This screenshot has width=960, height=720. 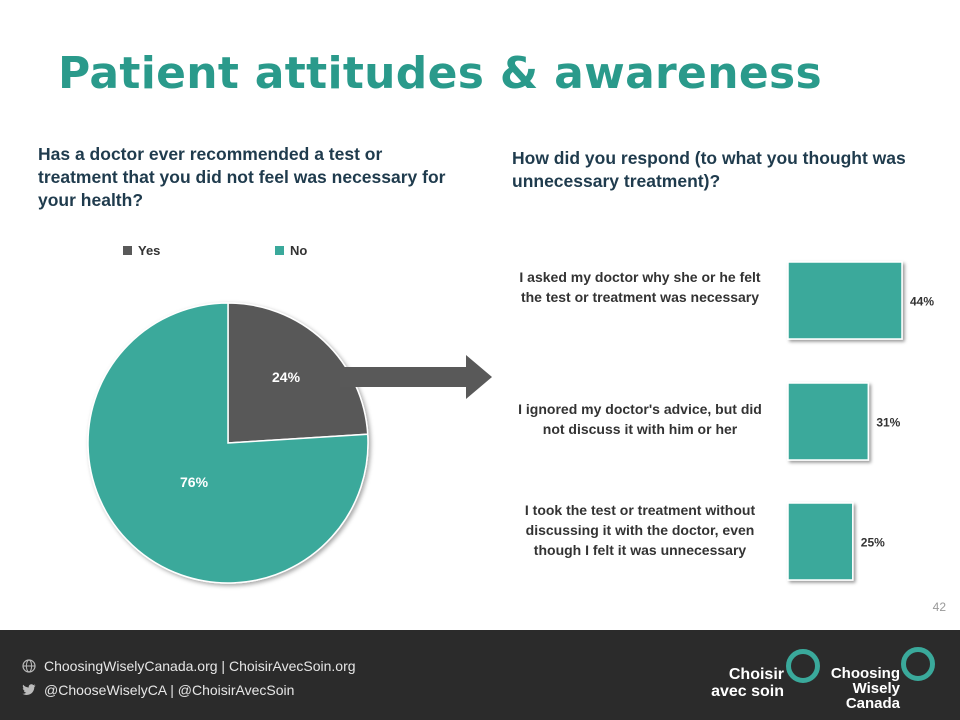 I want to click on legend-swatch-yes, so click(x=127, y=250).